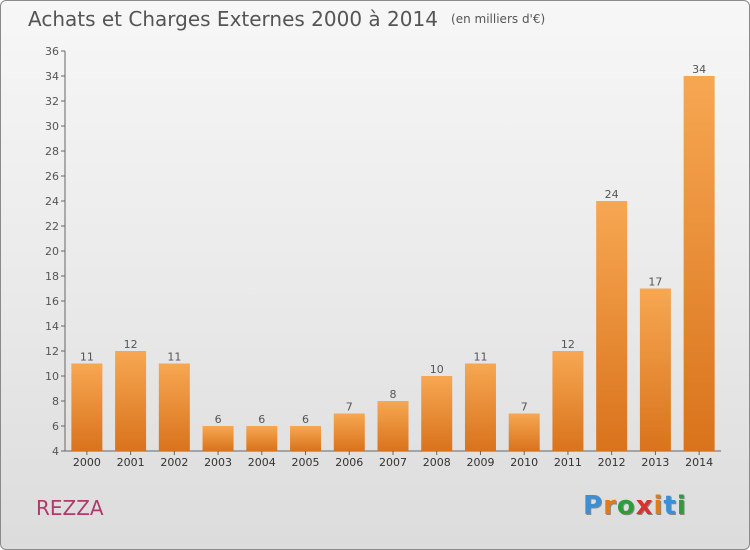 The height and width of the screenshot is (550, 750). I want to click on y-tick-label: 20, so click(52, 251).